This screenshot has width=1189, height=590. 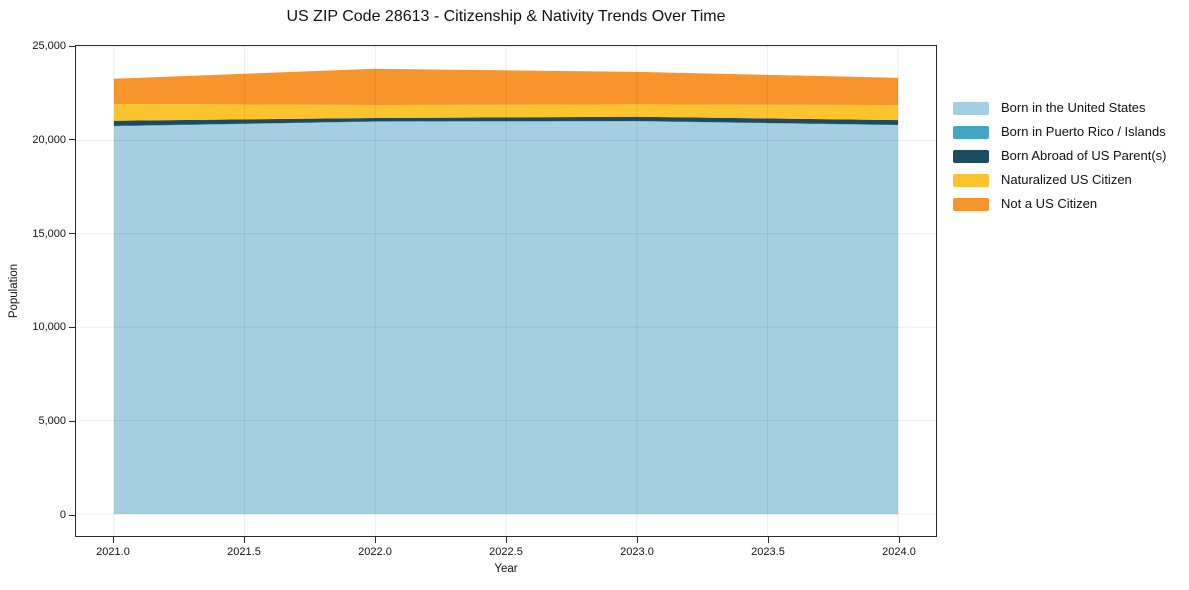 I want to click on y-tick-label: 20,000, so click(x=49, y=139).